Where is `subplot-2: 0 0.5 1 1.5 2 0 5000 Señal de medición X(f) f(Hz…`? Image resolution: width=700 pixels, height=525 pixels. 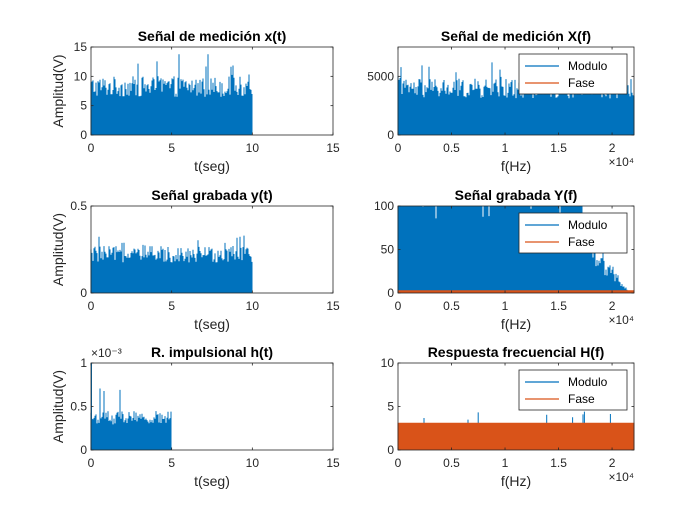 subplot-2: 0 0.5 1 1.5 2 0 5000 Señal de medición X(f) f(Hz… is located at coordinates (501, 101).